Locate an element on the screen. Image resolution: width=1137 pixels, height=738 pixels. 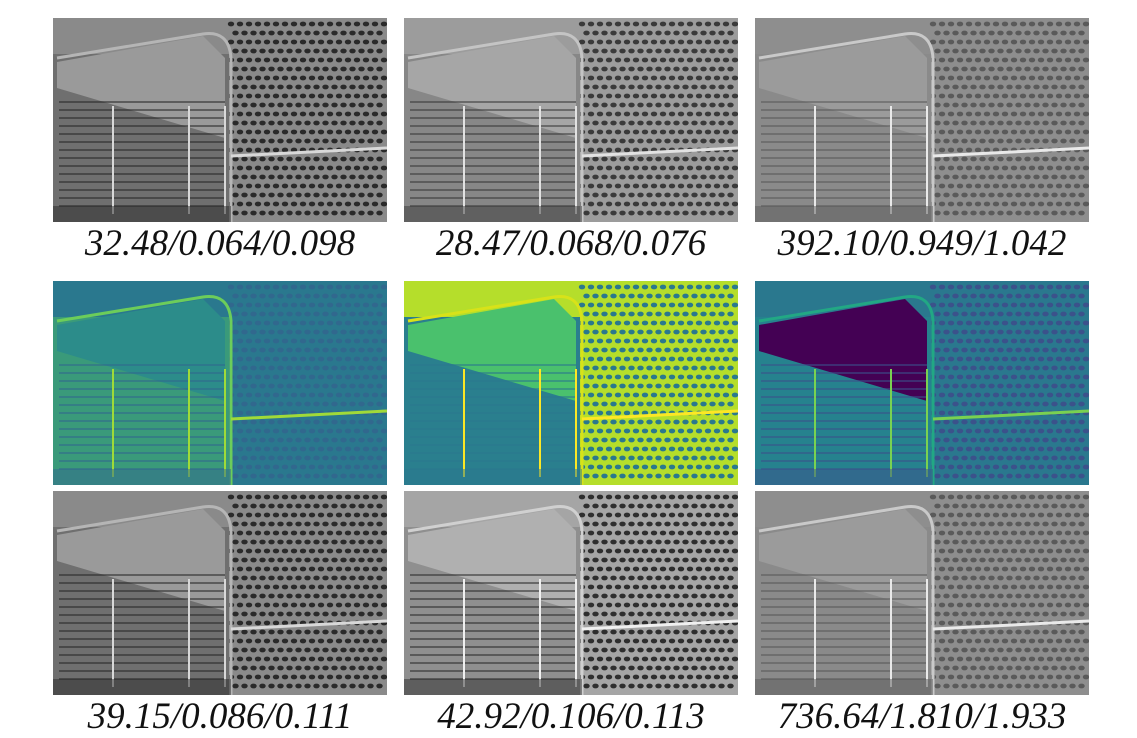
caption-r3-c2: 42.92/0.106/0.113 is located at coordinates (571, 716).